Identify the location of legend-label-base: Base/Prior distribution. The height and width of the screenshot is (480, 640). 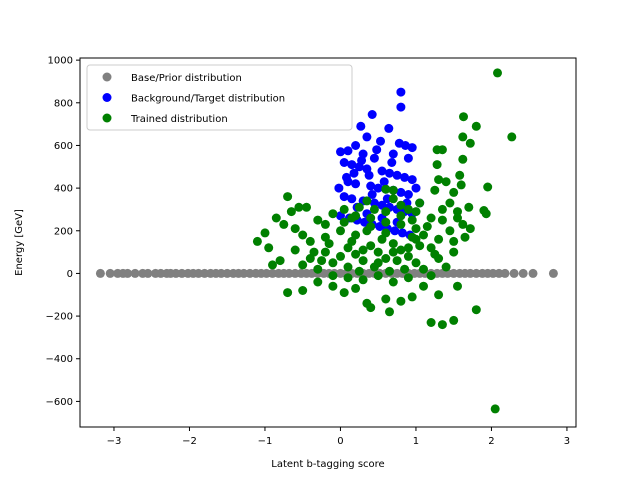
(186, 78).